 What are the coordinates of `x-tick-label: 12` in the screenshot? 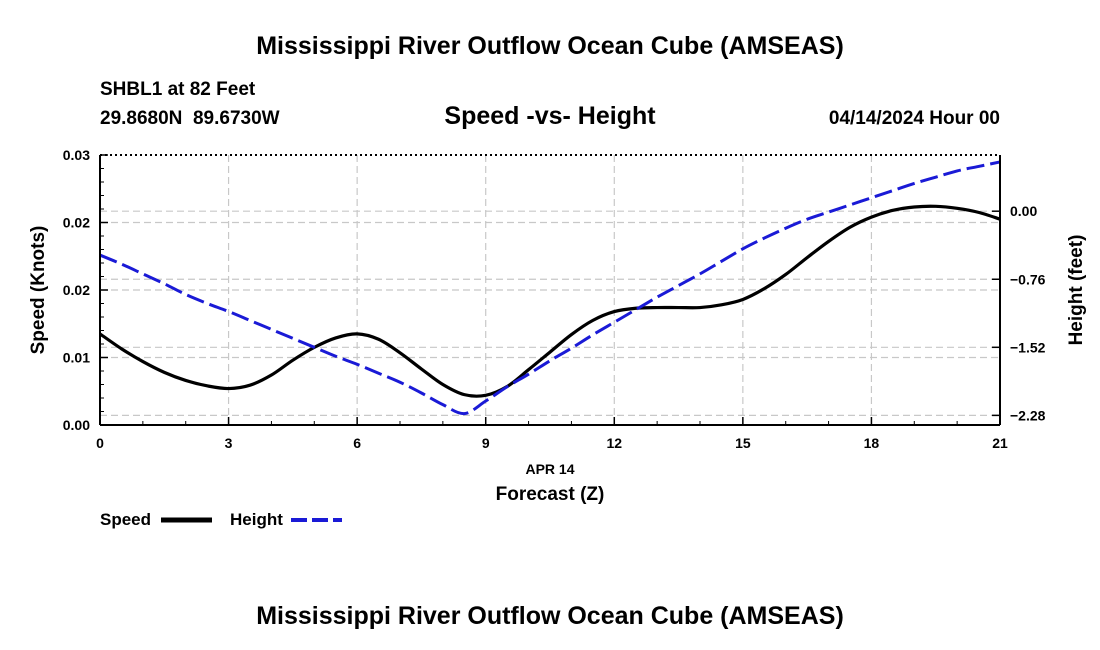 It's located at (614, 443).